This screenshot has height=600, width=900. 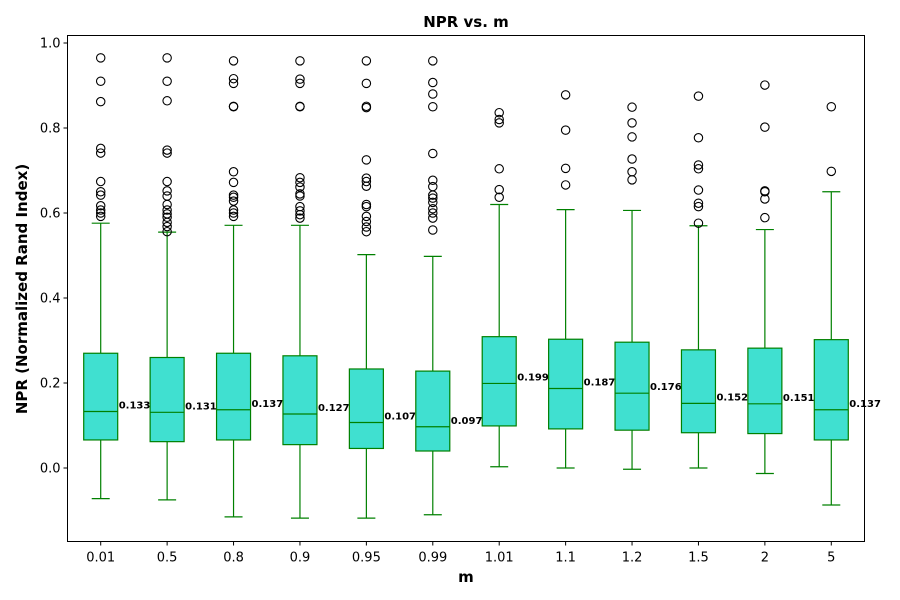 I want to click on median-value-label: 0.176, so click(x=666, y=387).